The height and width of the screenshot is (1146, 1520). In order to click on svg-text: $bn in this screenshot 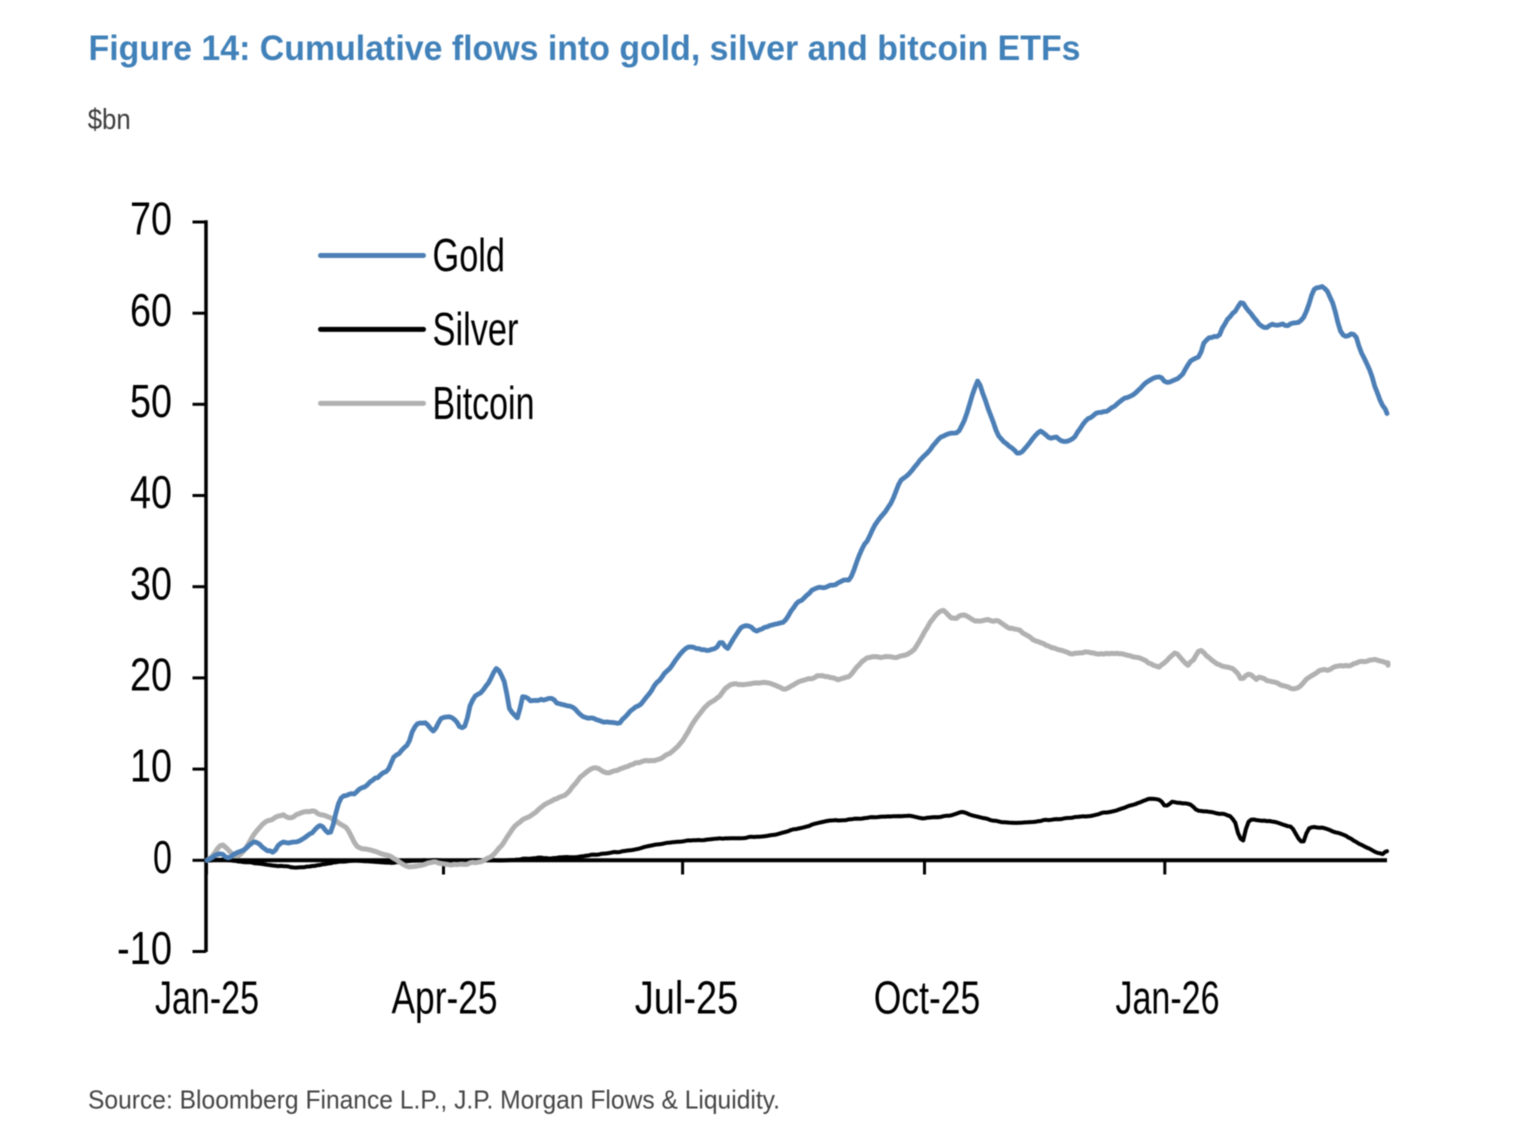, I will do `click(109, 120)`.